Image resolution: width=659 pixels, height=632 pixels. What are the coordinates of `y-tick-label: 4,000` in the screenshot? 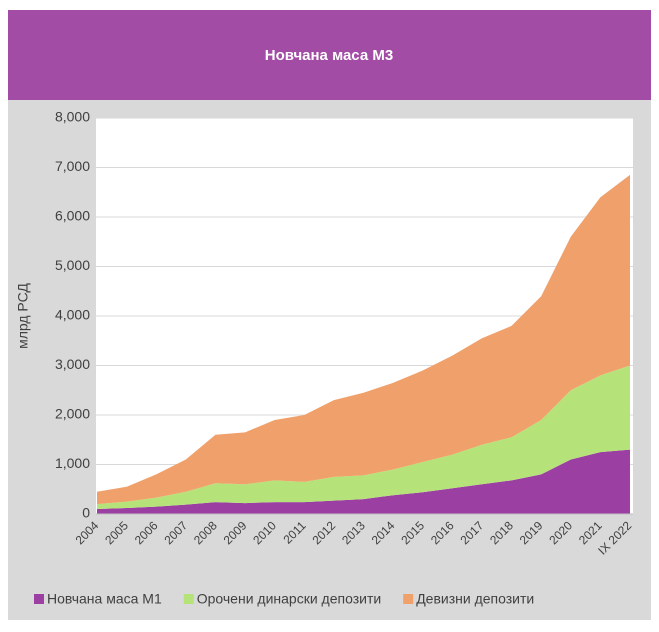 It's located at (72, 315).